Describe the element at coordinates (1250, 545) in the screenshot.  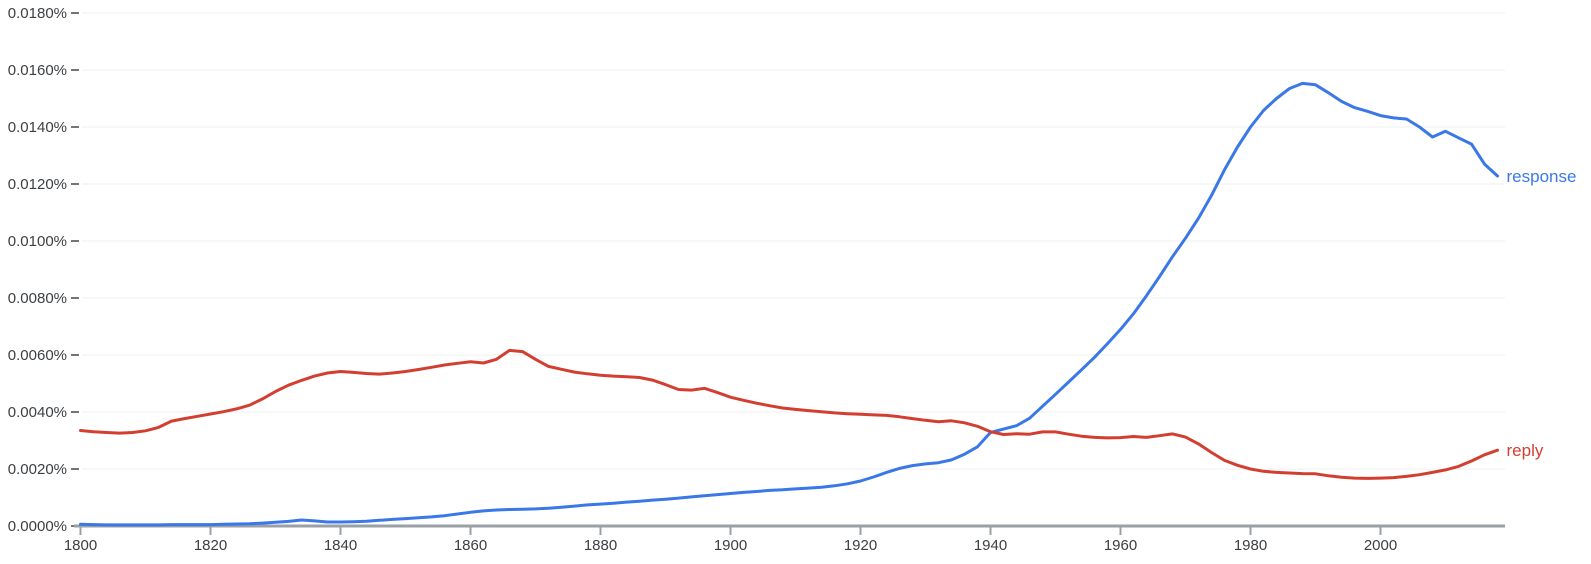
I see `x-axis-label: 1980` at that location.